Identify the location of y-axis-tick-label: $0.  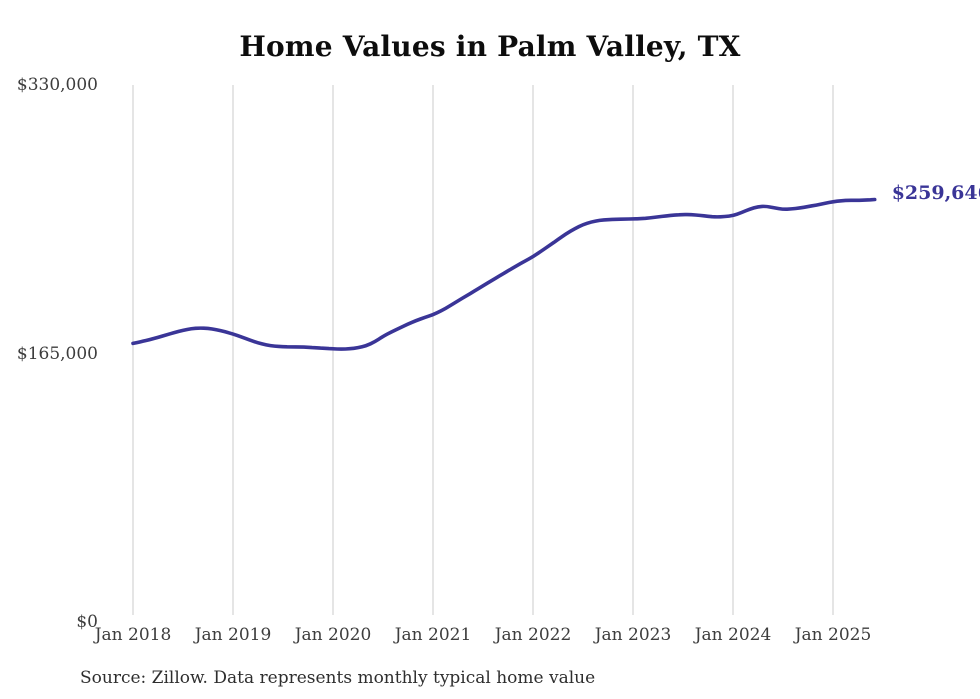
(87, 622).